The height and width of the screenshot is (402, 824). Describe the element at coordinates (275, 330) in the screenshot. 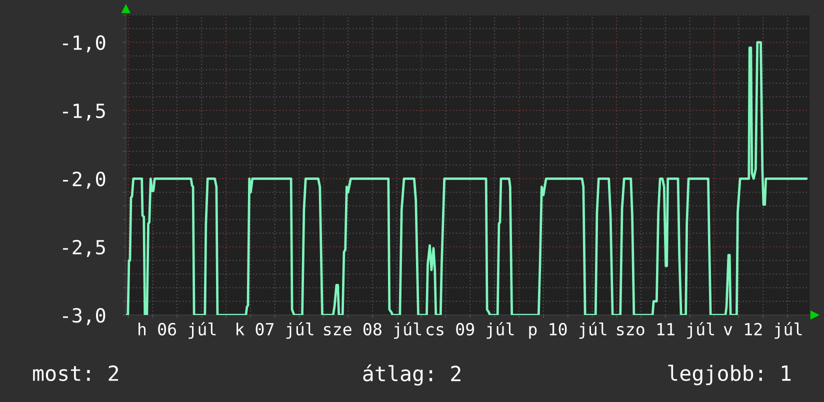

I see `x-tick-label: k 07 júl` at that location.